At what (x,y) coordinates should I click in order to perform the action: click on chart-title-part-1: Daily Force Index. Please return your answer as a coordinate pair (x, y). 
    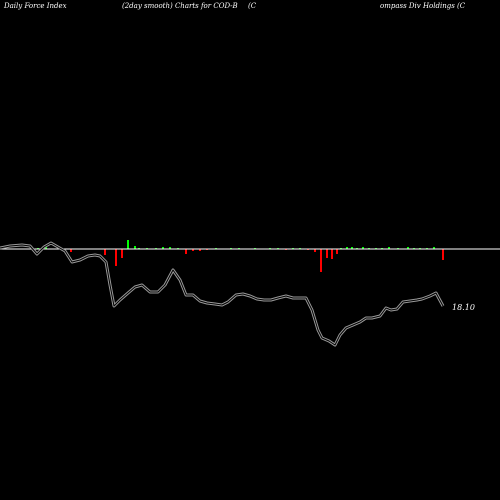
    Looking at the image, I should click on (35, 6).